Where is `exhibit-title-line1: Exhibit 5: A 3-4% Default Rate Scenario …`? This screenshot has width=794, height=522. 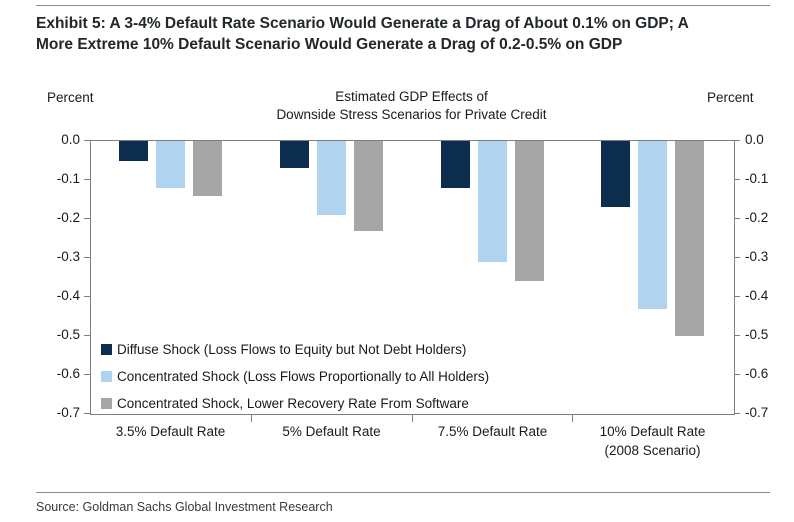 exhibit-title-line1: Exhibit 5: A 3-4% Default Rate Scenario … is located at coordinates (362, 23).